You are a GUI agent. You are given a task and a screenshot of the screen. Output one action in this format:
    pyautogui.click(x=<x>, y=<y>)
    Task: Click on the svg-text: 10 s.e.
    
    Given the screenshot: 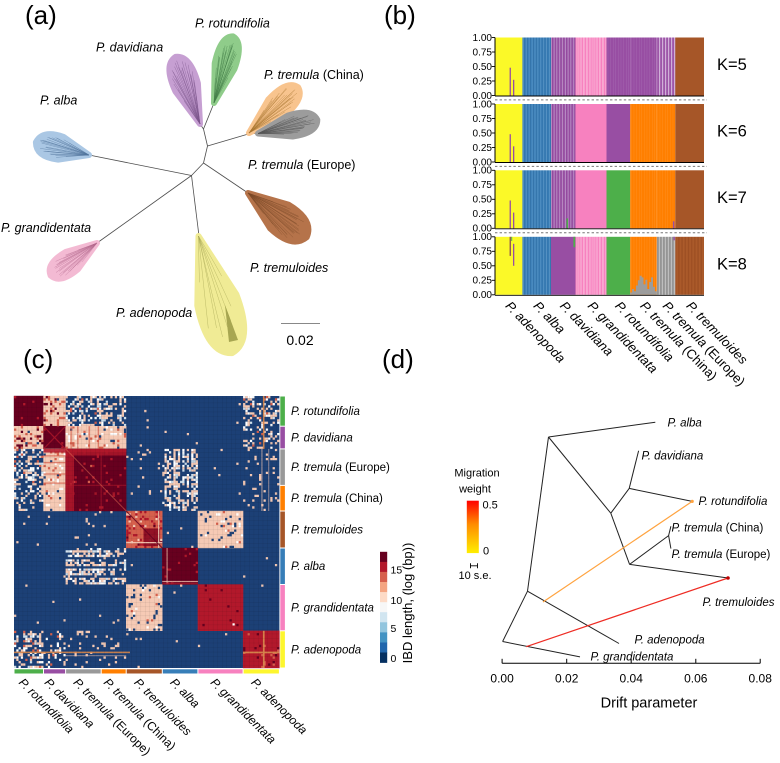 What is the action you would take?
    pyautogui.click(x=474, y=576)
    